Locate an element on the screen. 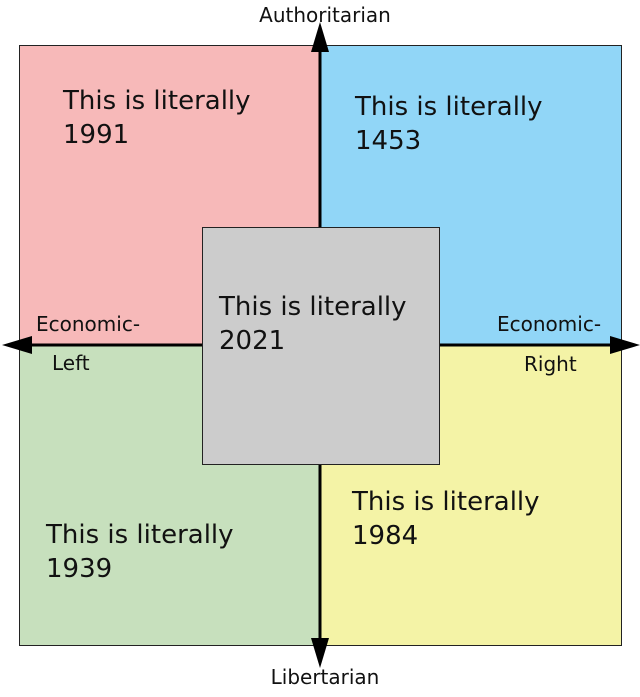  center-text: This is literally 2021 is located at coordinates (313, 324).